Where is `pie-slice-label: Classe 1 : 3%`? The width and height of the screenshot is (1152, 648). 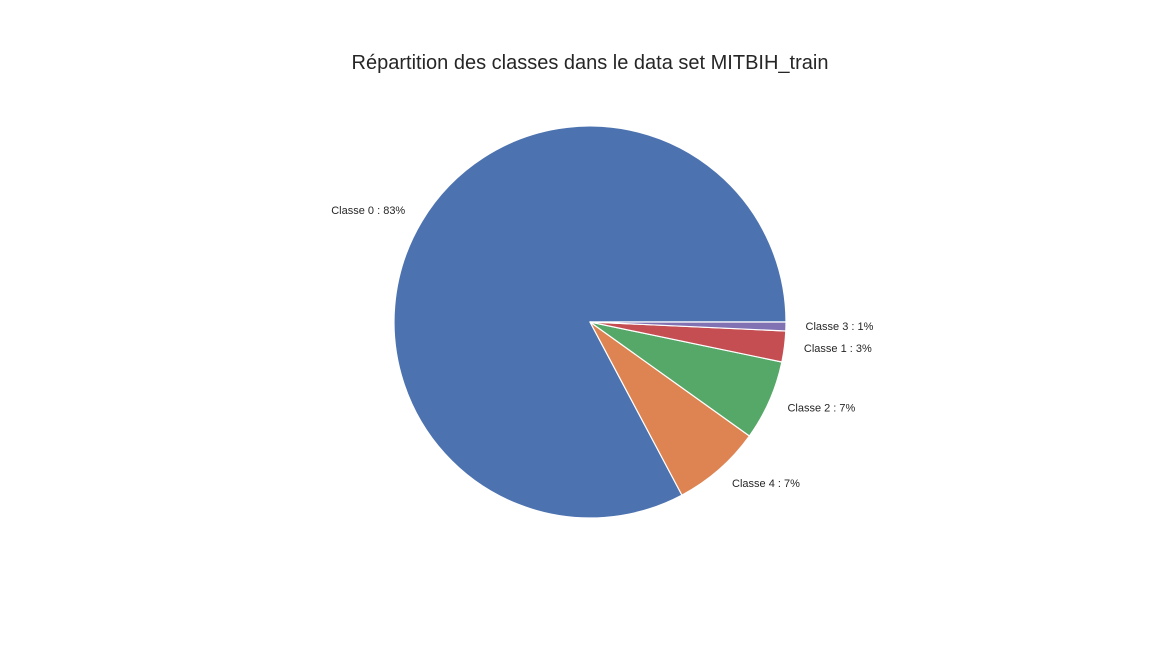
pie-slice-label: Classe 1 : 3% is located at coordinates (838, 349).